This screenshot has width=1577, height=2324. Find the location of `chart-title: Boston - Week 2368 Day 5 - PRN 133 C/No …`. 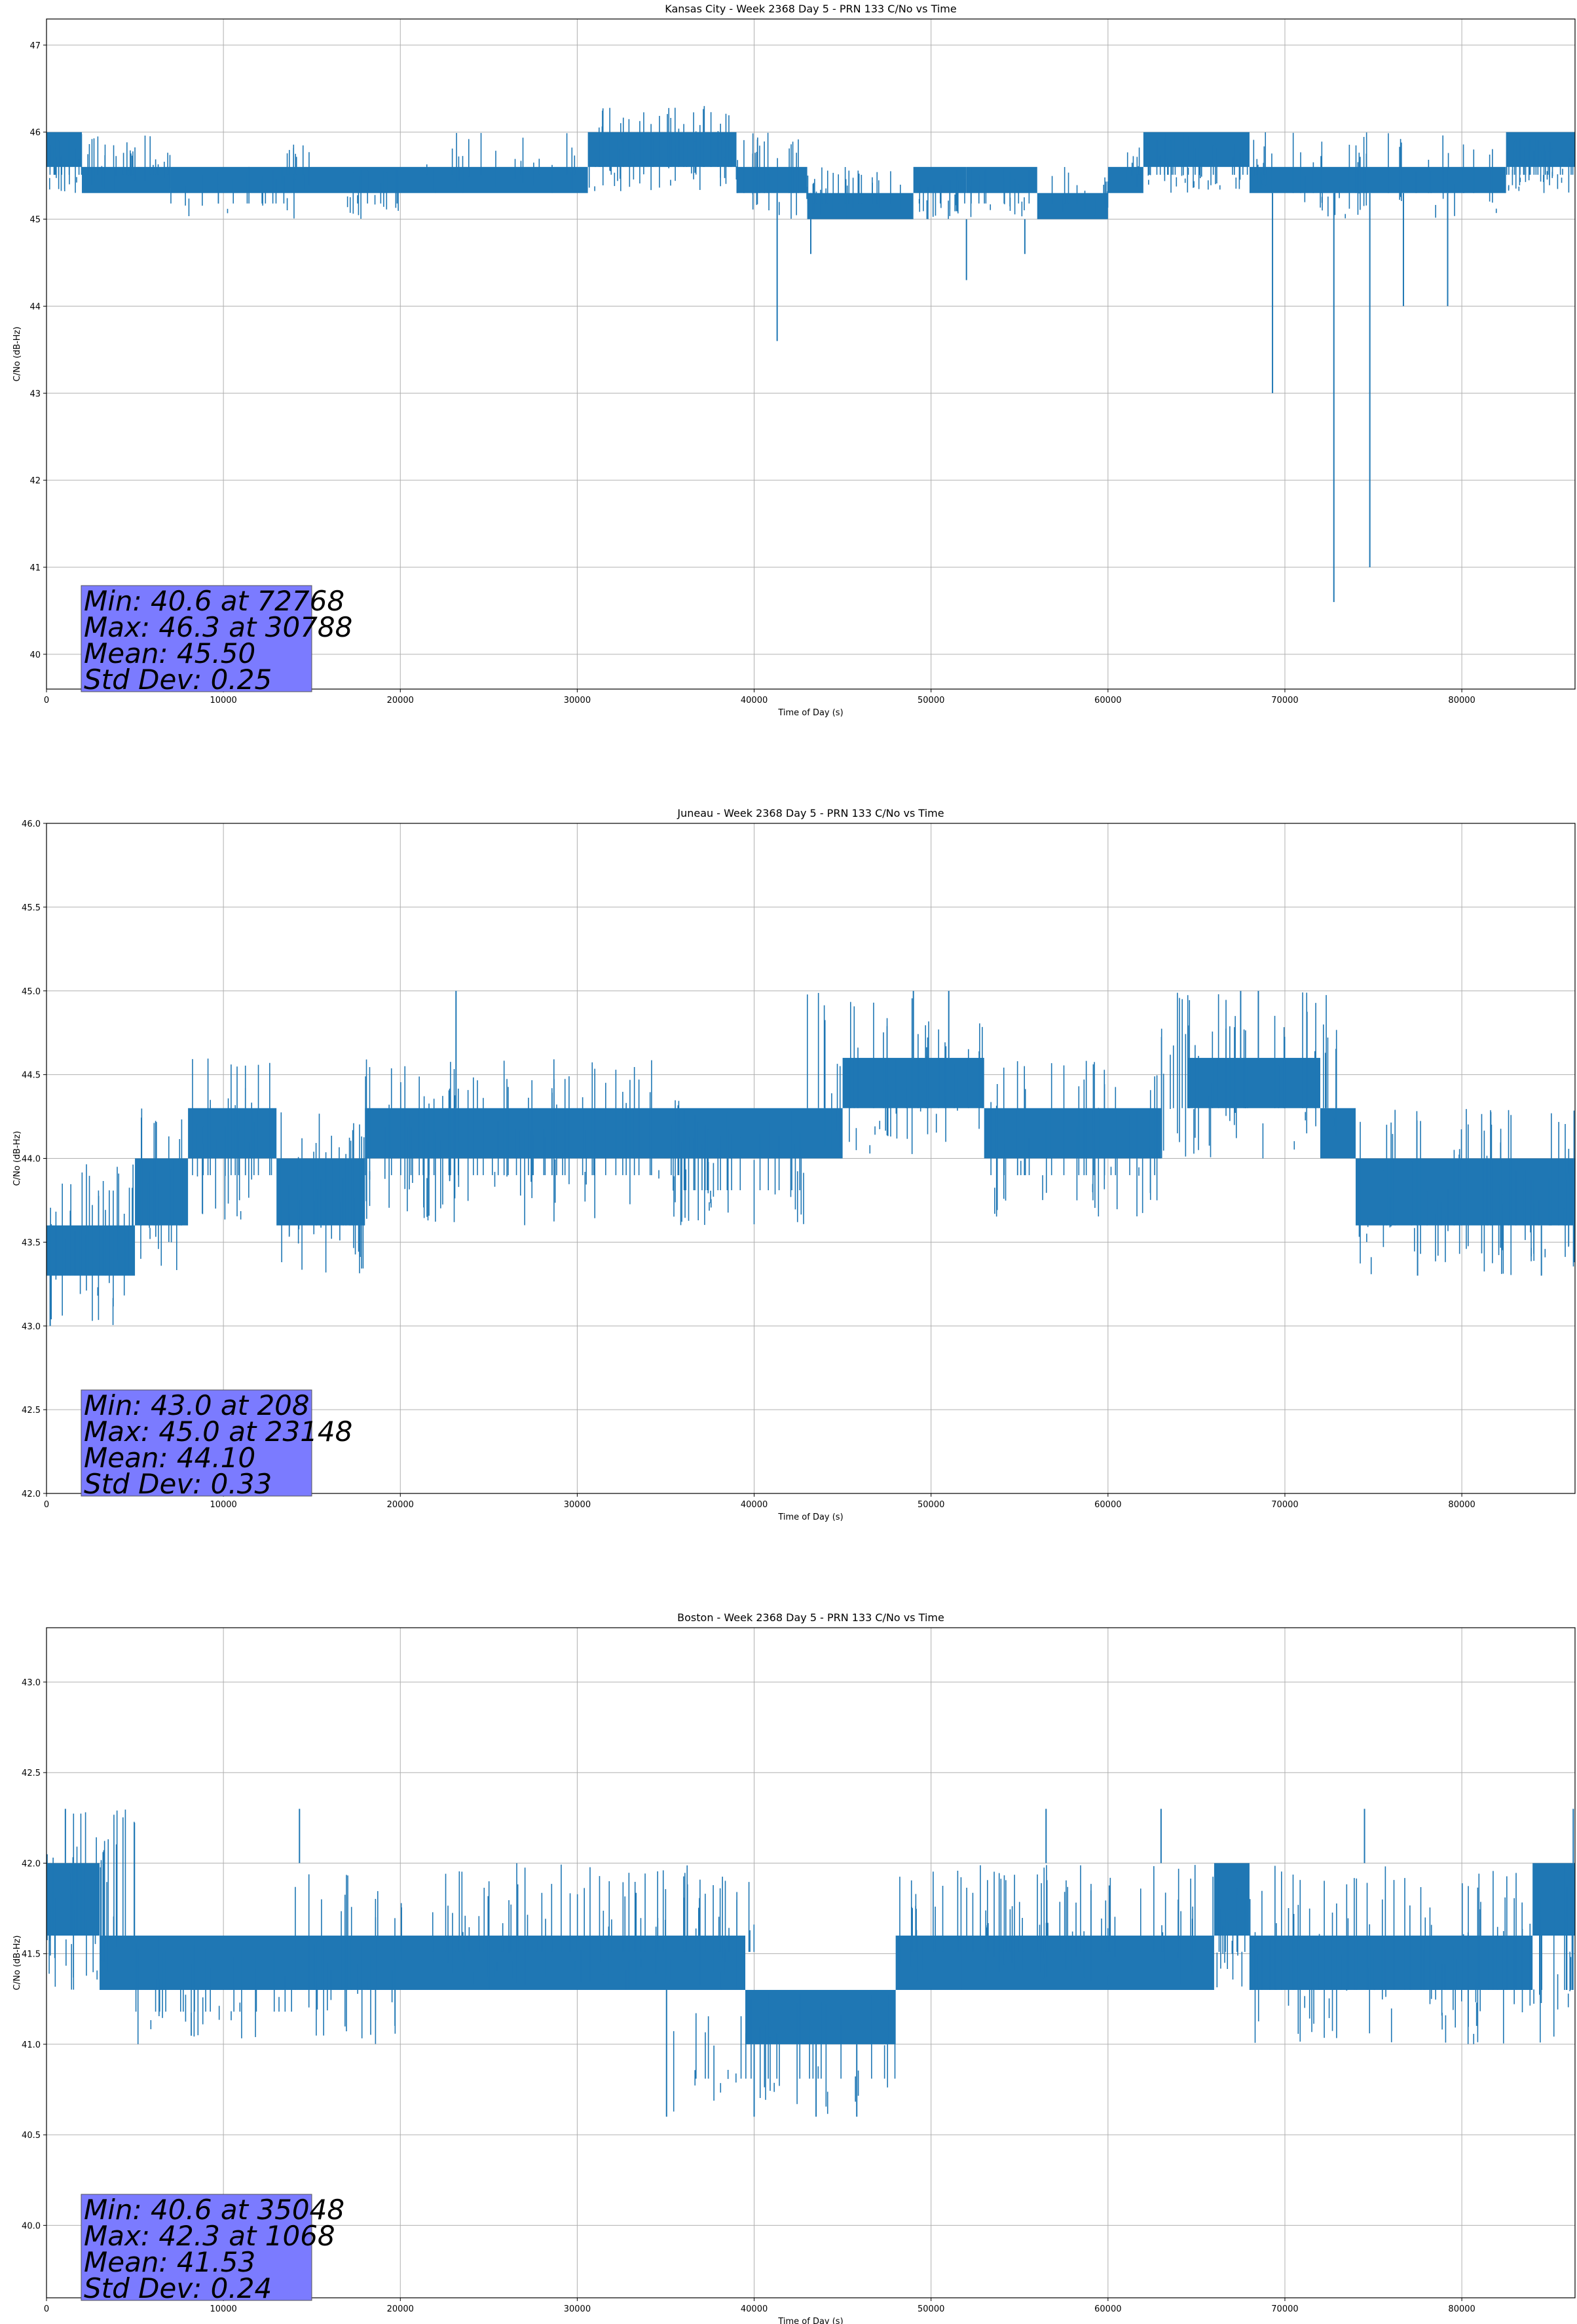

chart-title: Boston - Week 2368 Day 5 - PRN 133 C/No … is located at coordinates (810, 1617).